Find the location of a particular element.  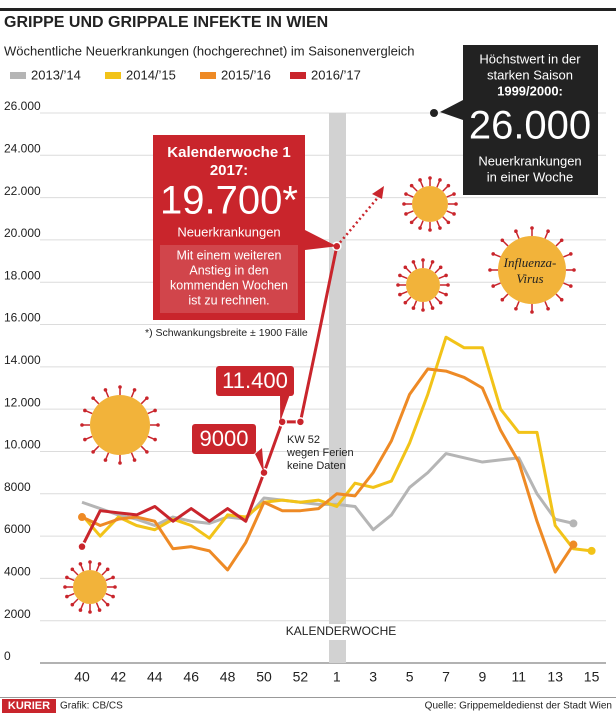

legend-label: 2013/’14 is located at coordinates (56, 74).